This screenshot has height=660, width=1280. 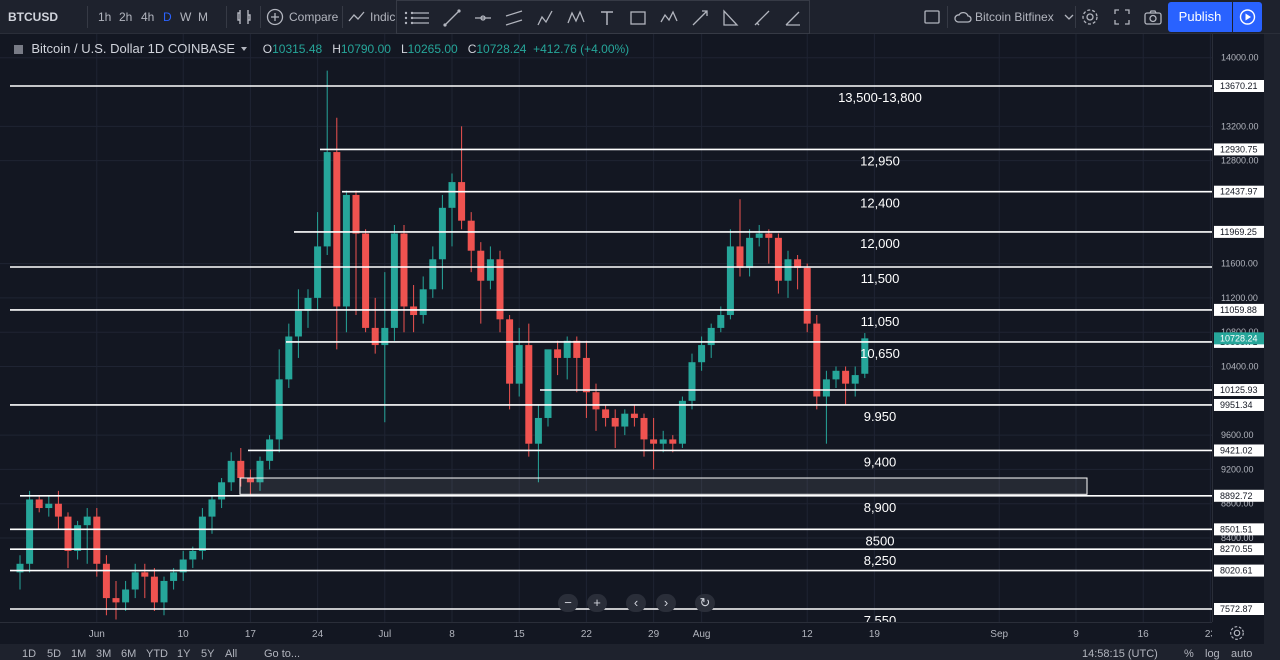 I want to click on cloud-icon, so click(x=963, y=17).